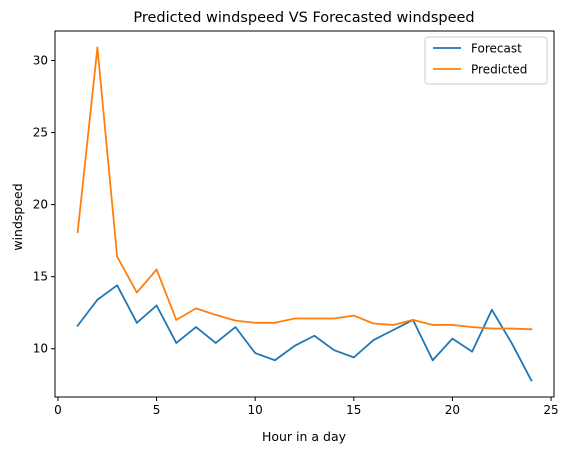  Describe the element at coordinates (499, 70) in the screenshot. I see `legend-label-predicted: Predicted` at that location.